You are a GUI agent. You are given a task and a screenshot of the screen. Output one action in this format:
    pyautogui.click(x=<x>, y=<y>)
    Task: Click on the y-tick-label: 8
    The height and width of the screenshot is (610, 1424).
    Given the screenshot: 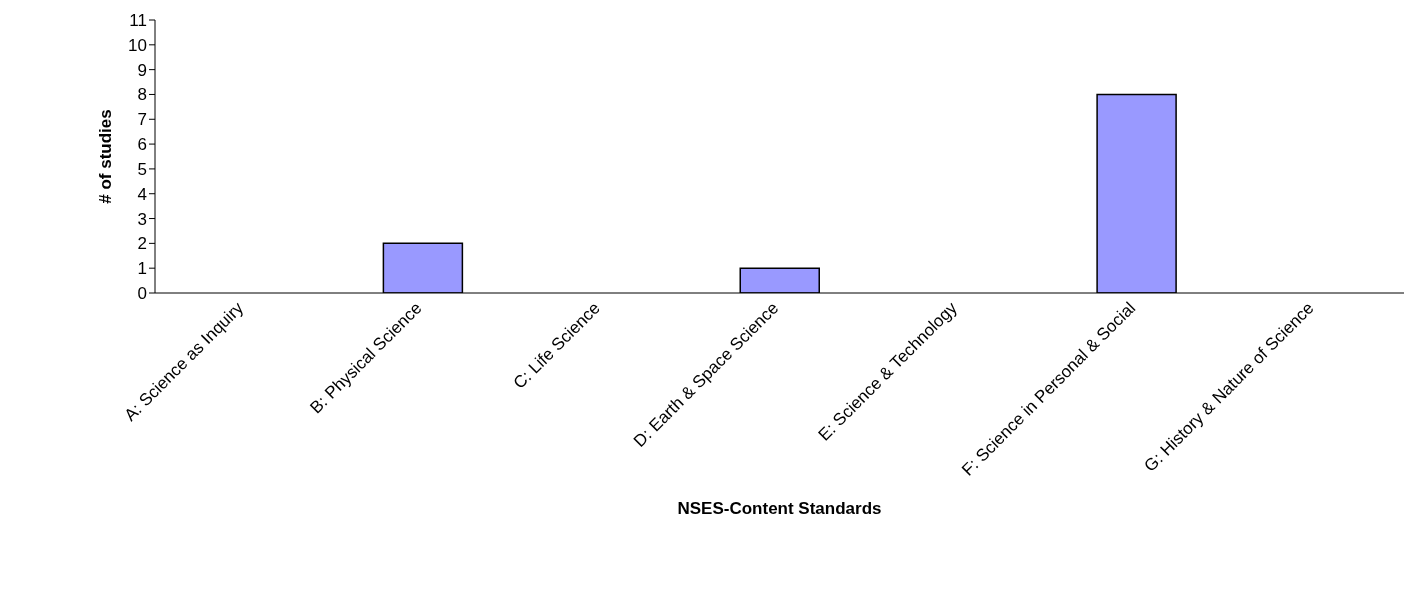 What is the action you would take?
    pyautogui.click(x=142, y=95)
    